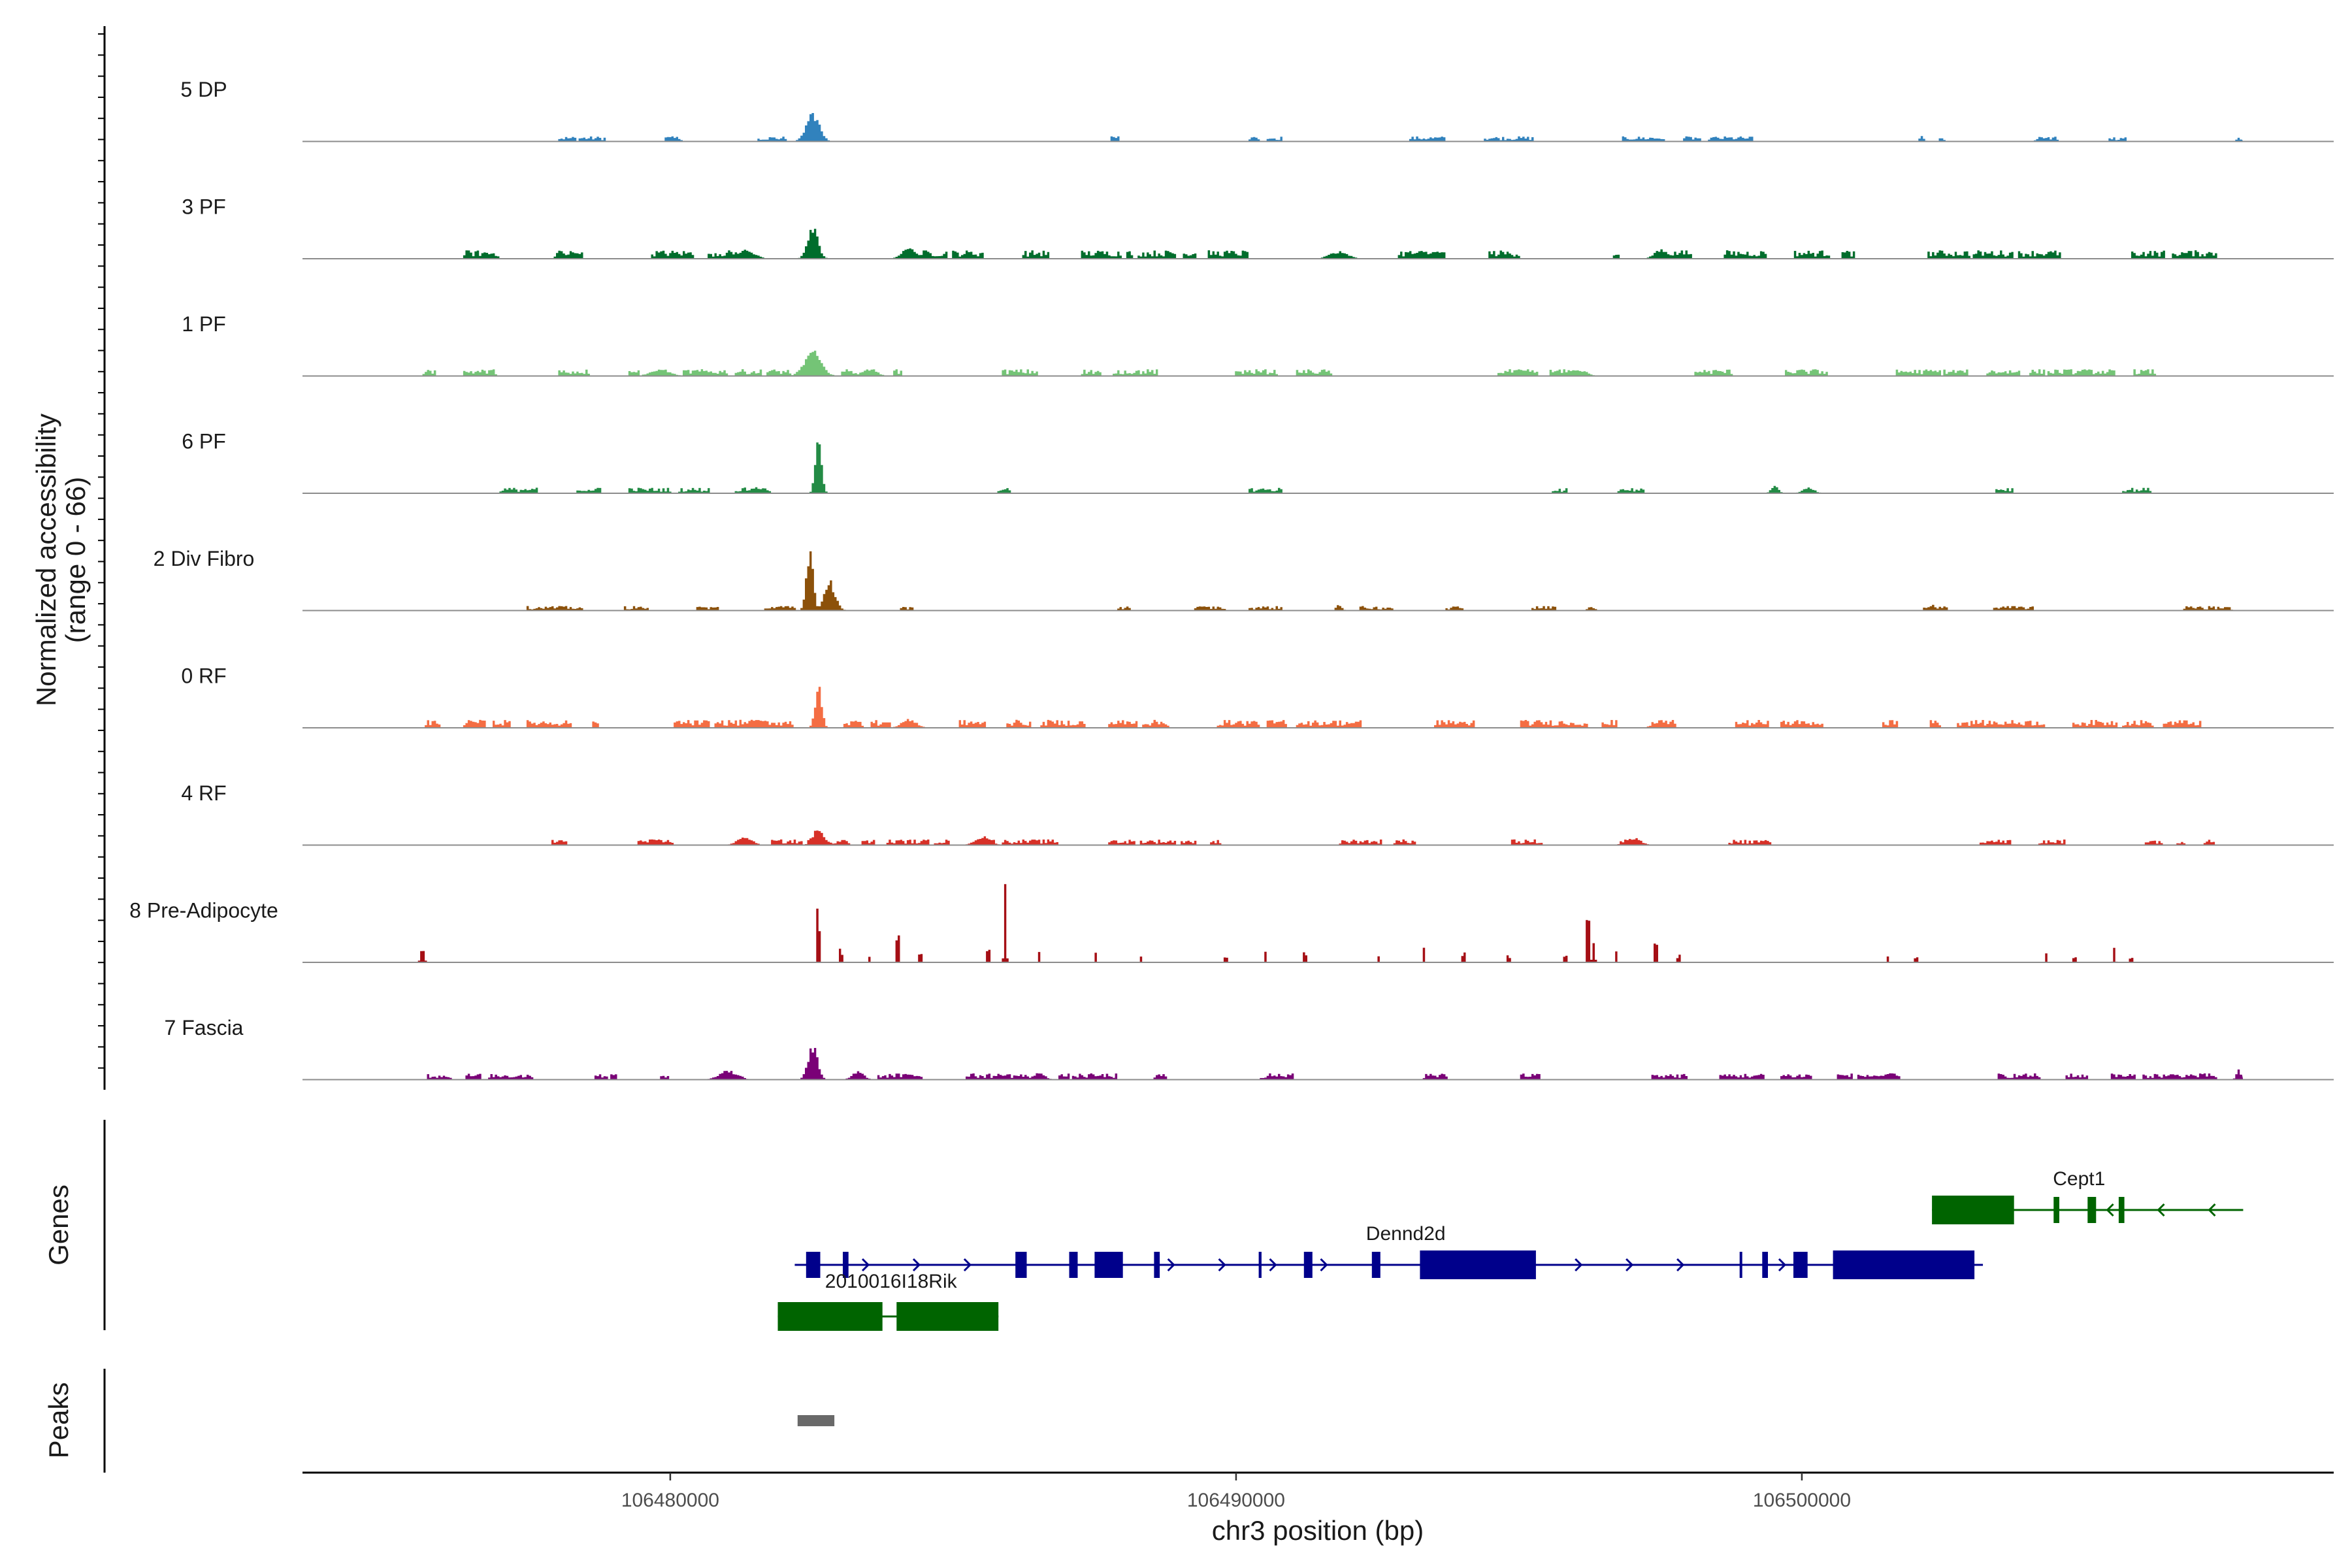 This screenshot has width=2352, height=1568. What do you see at coordinates (204, 441) in the screenshot?
I see `track-label-6-pf: 6 PF` at bounding box center [204, 441].